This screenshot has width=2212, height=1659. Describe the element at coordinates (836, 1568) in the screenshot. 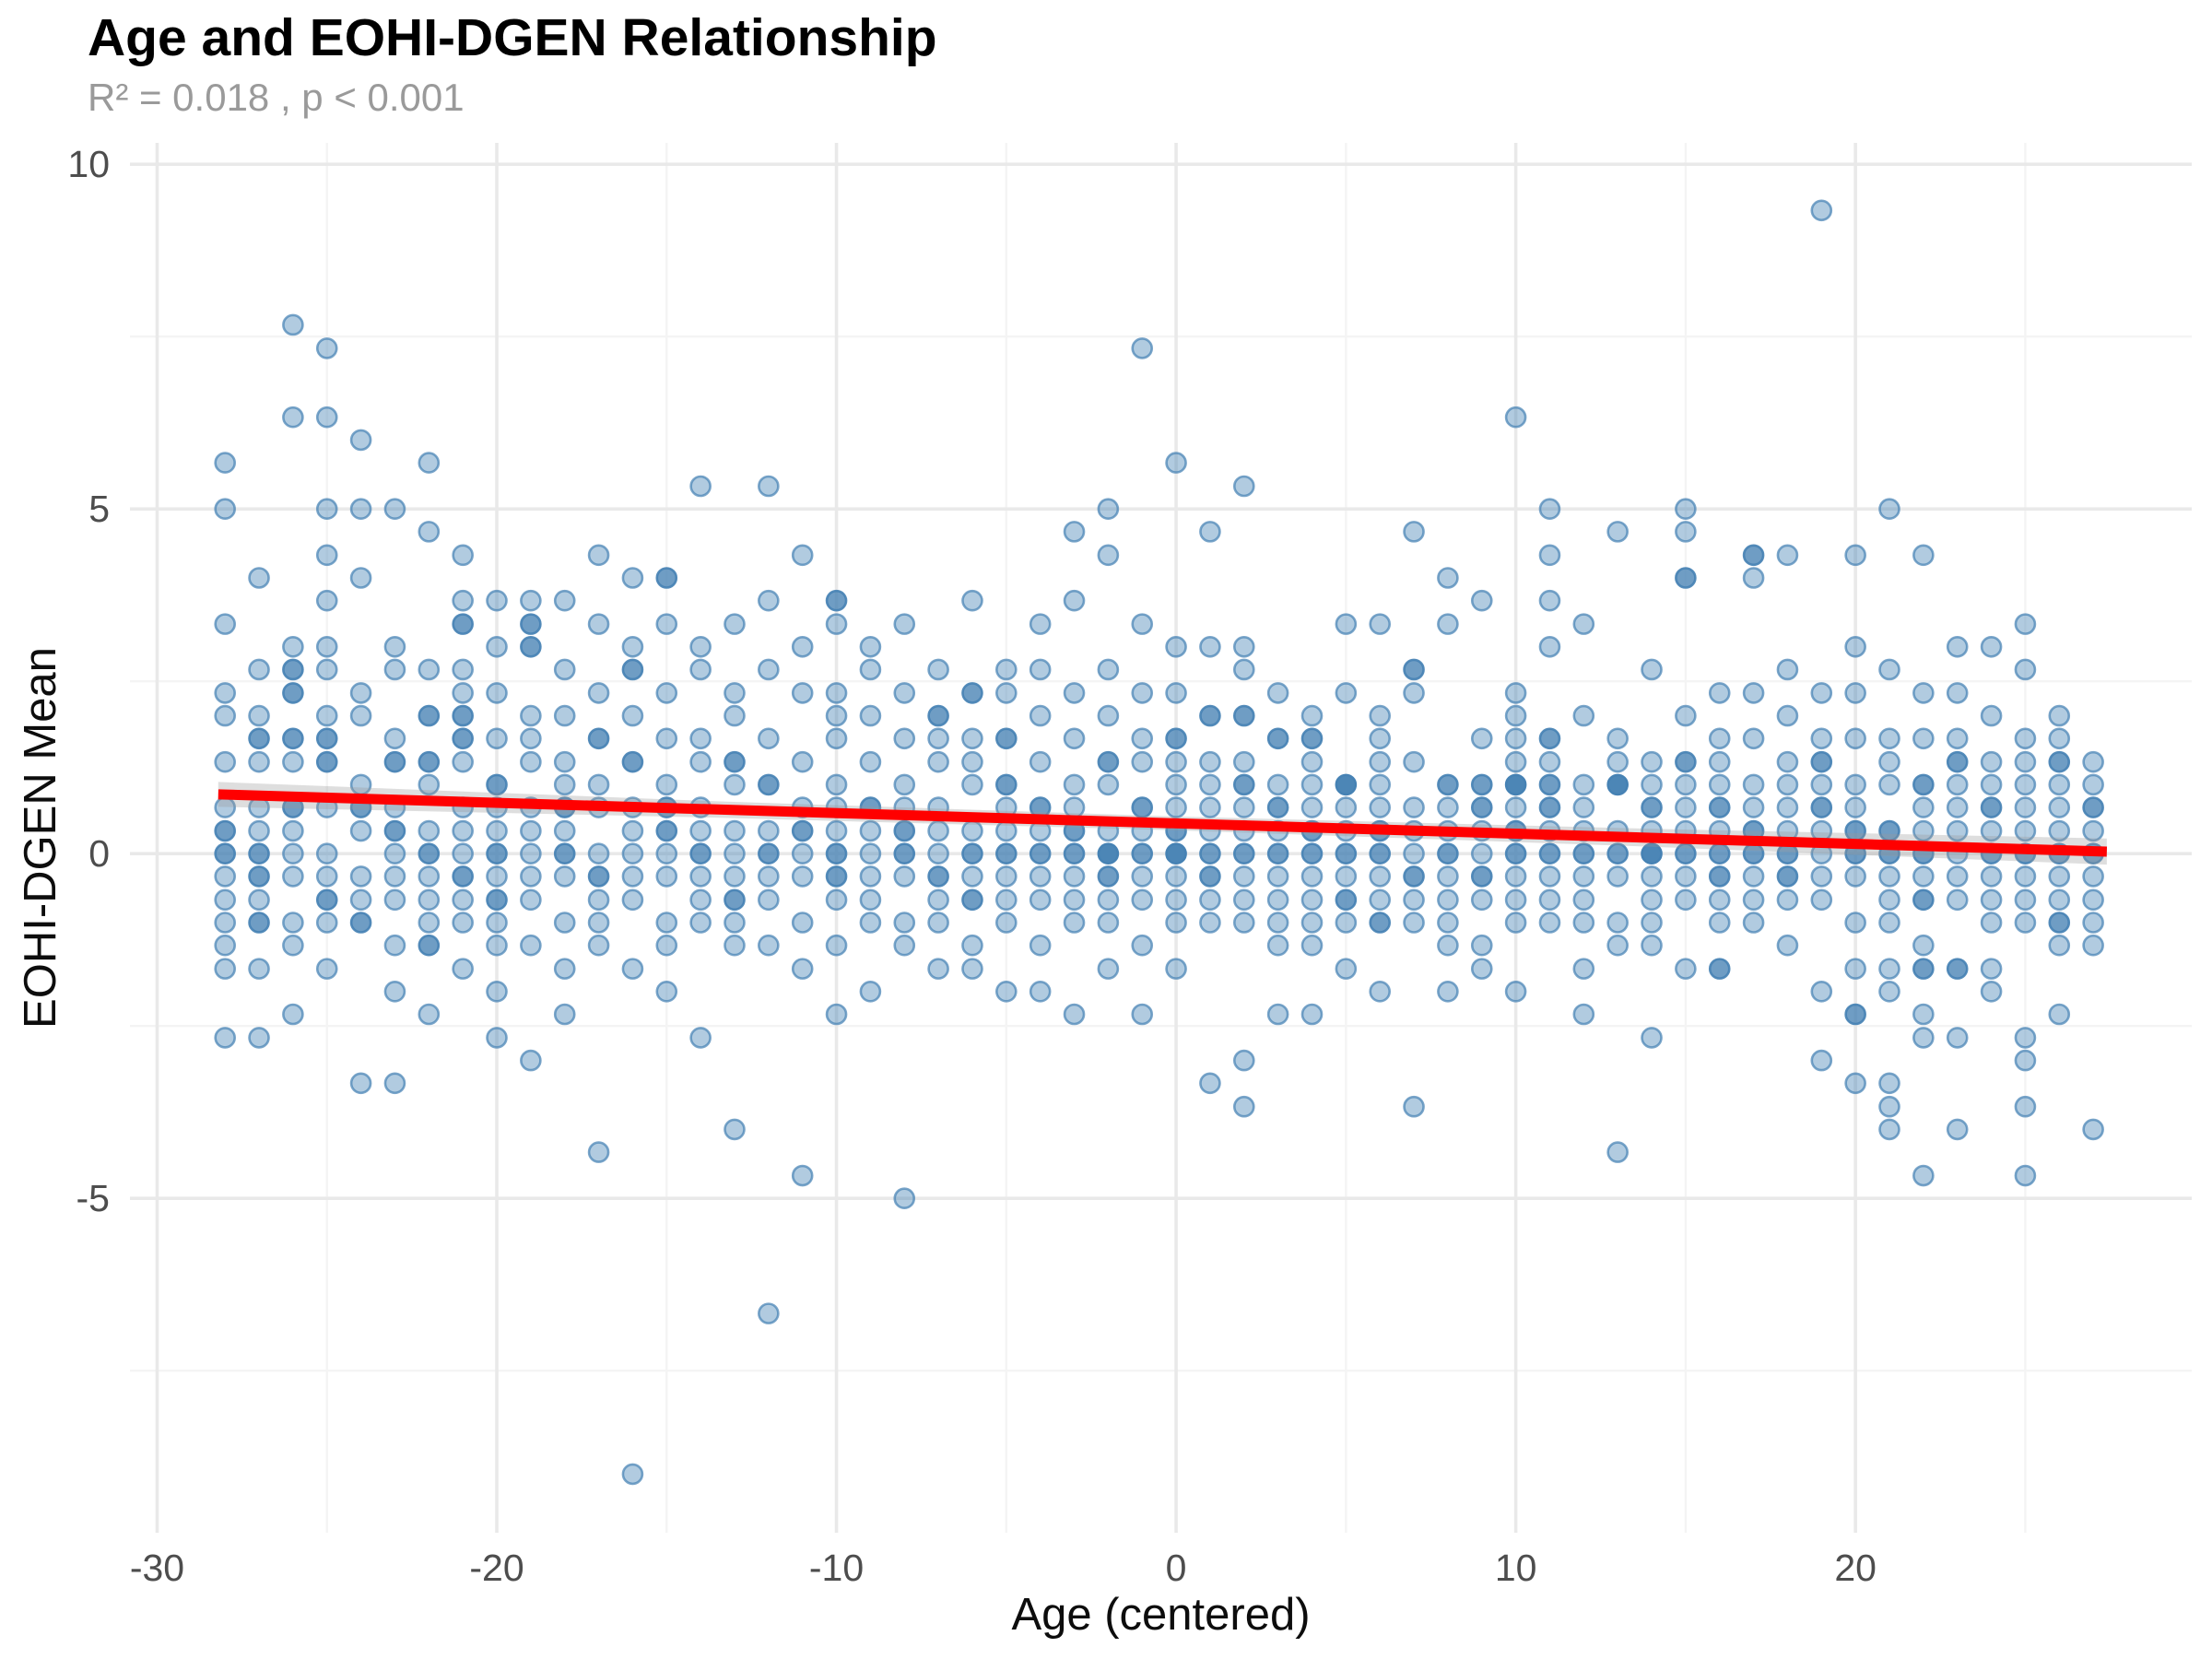

I see `x-tick-label: -10` at that location.